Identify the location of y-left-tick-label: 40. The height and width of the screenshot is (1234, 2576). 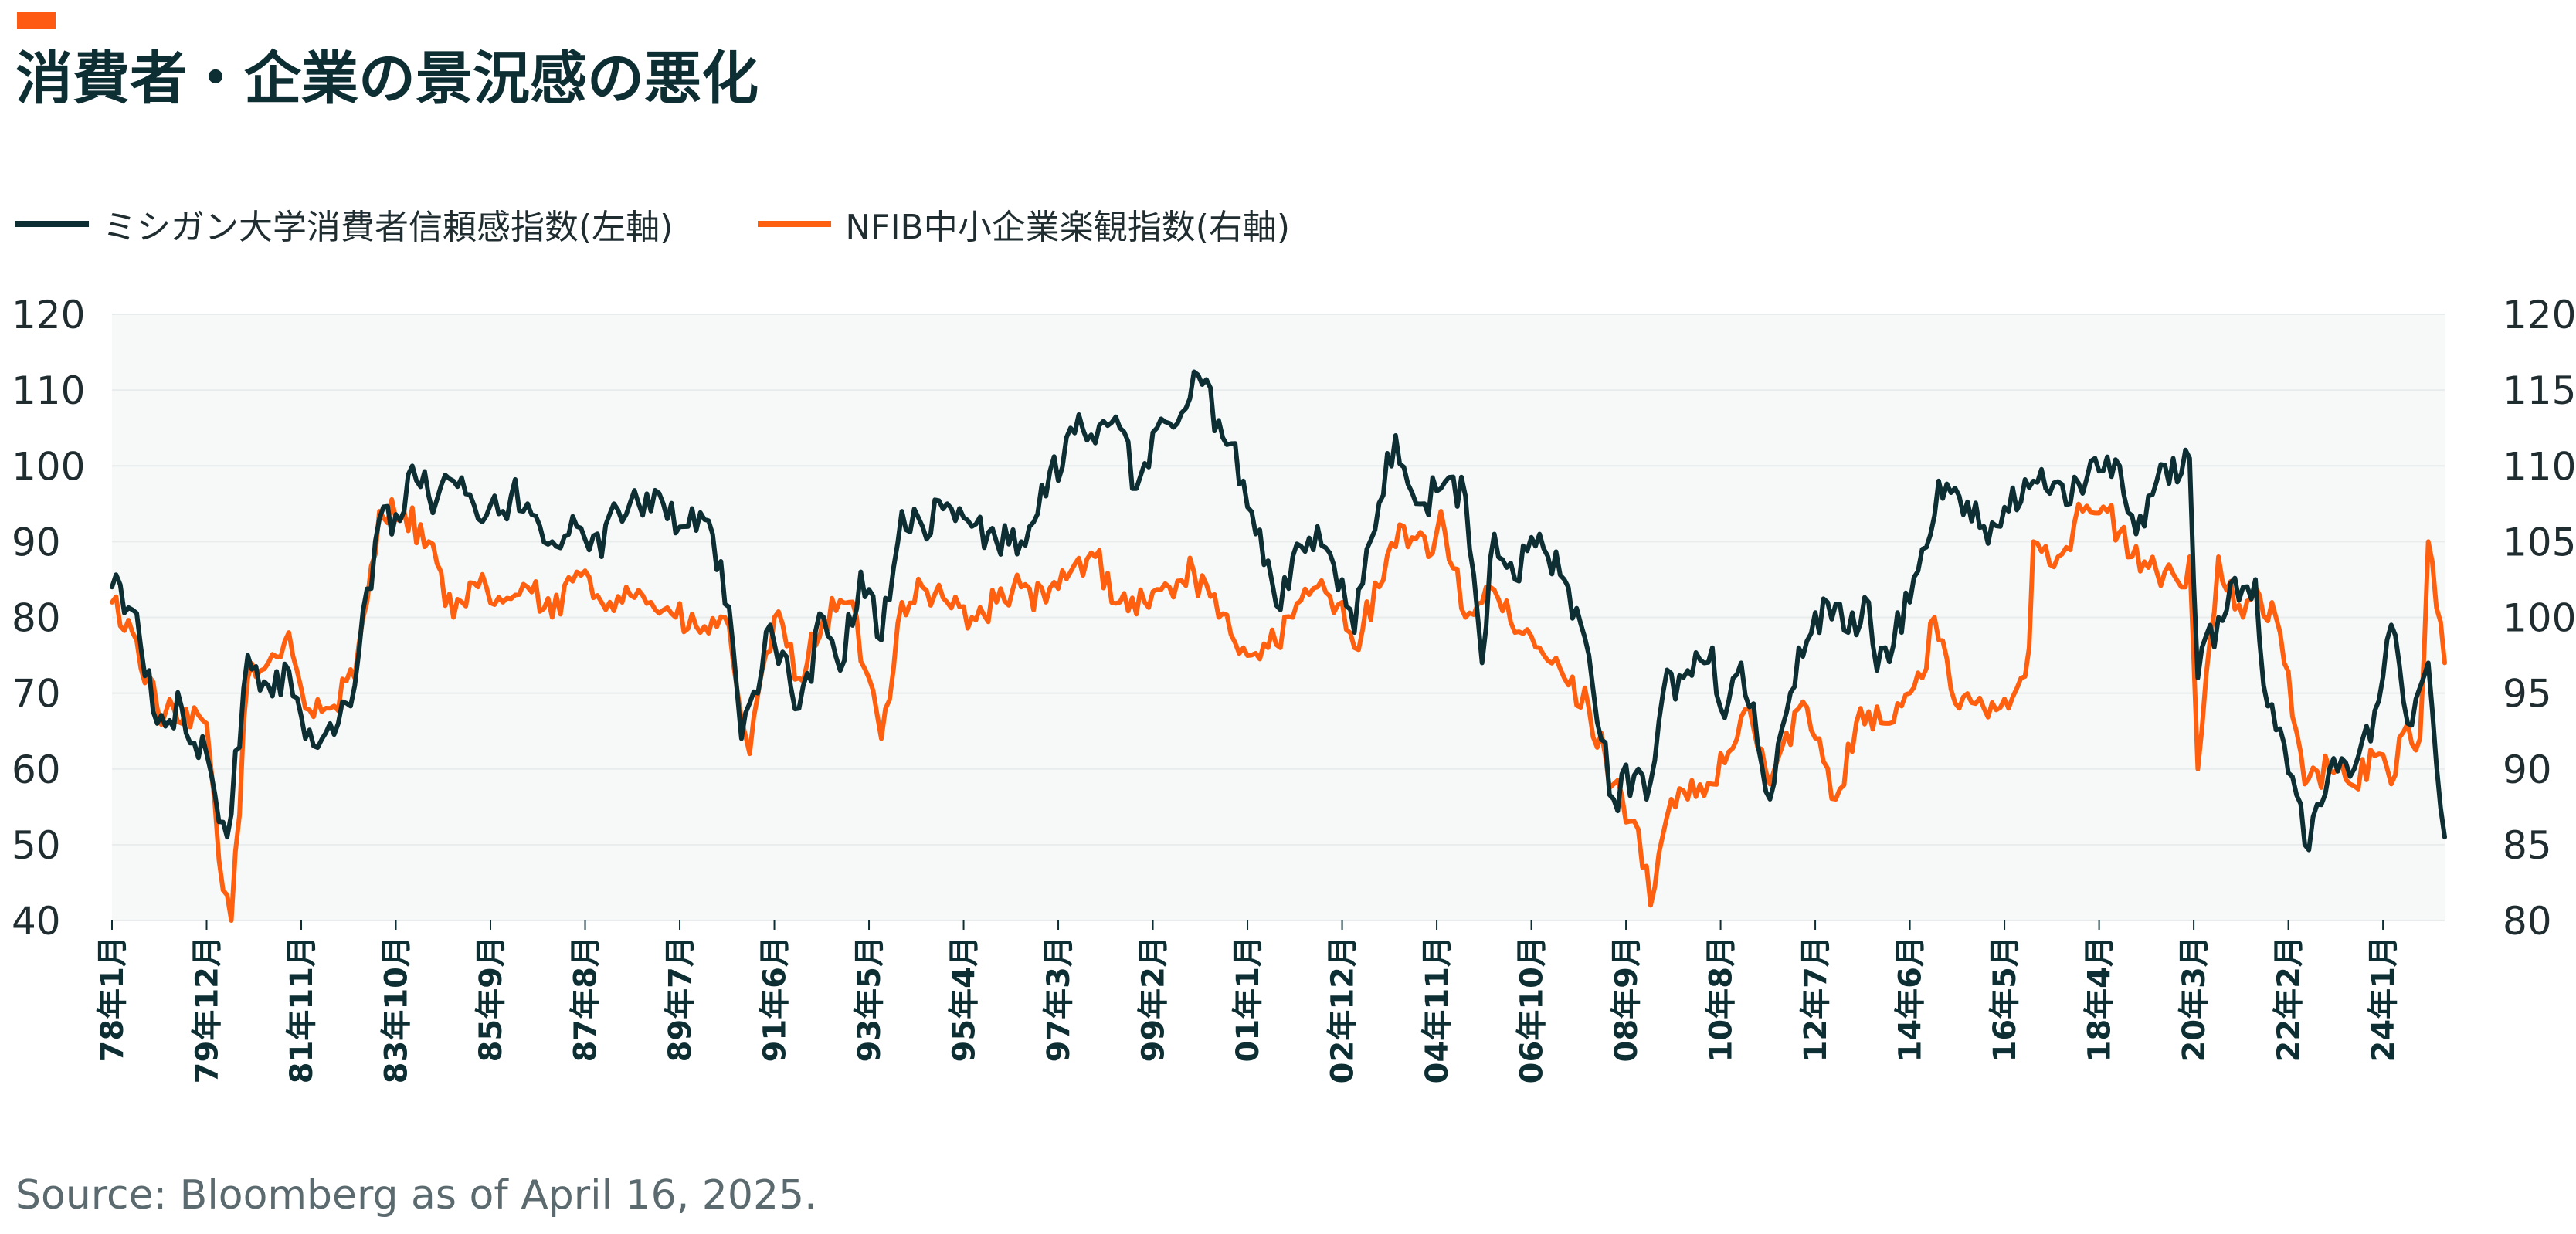
(36, 921).